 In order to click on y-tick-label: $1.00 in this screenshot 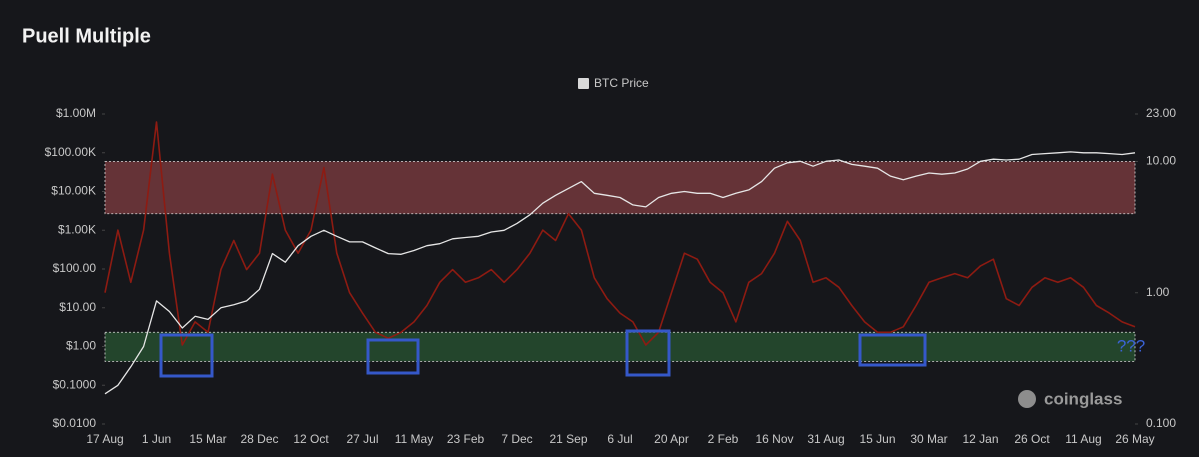, I will do `click(81, 346)`.